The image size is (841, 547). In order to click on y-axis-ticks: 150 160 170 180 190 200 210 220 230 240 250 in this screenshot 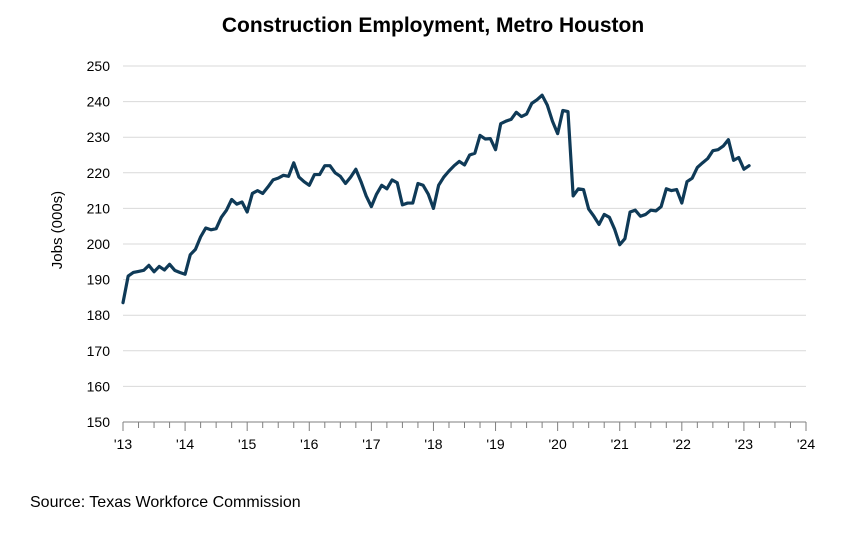, I will do `click(99, 244)`.